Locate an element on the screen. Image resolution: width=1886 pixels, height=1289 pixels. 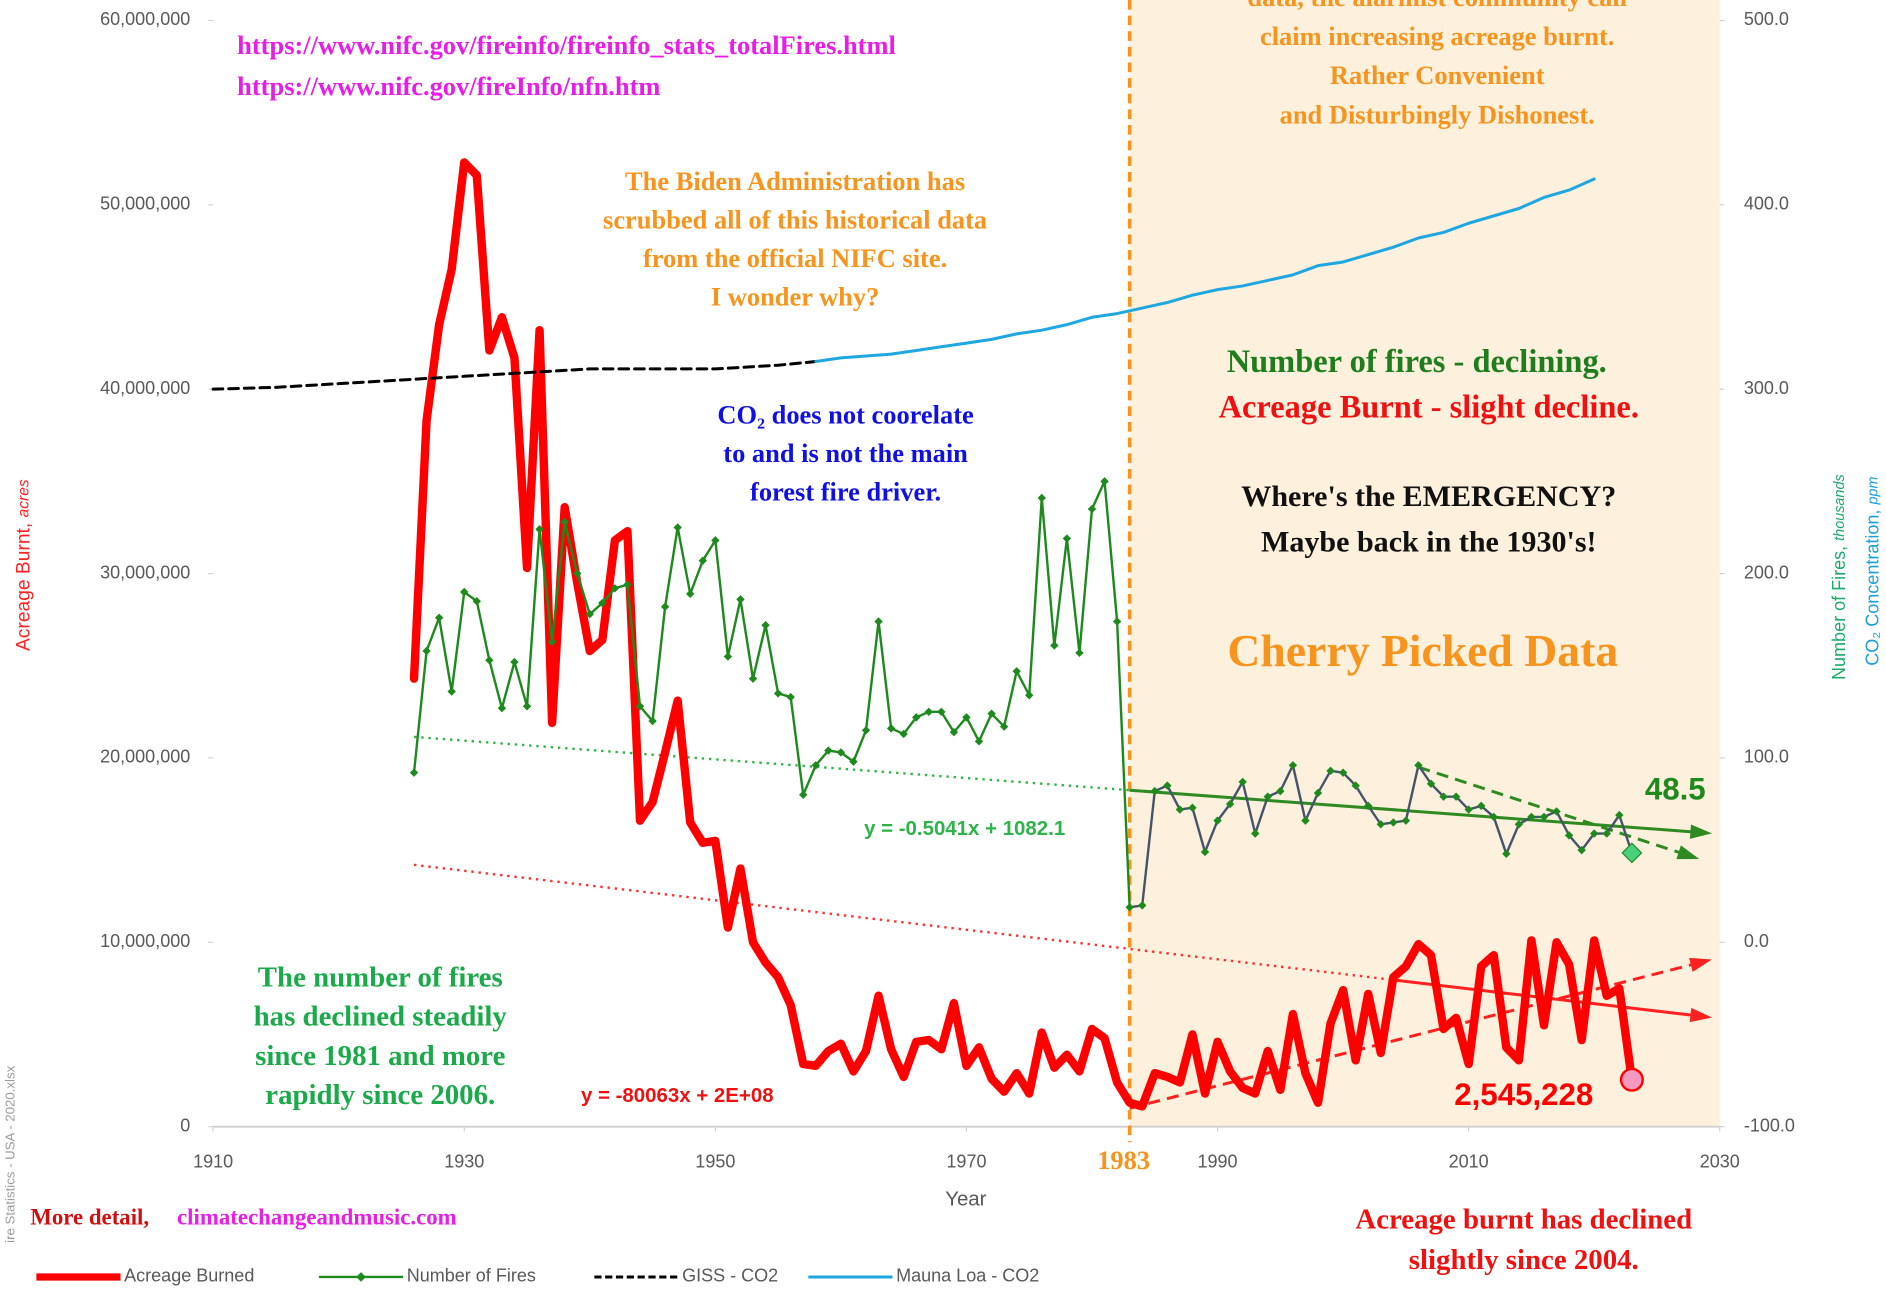
annotation: I wonder why? is located at coordinates (795, 296).